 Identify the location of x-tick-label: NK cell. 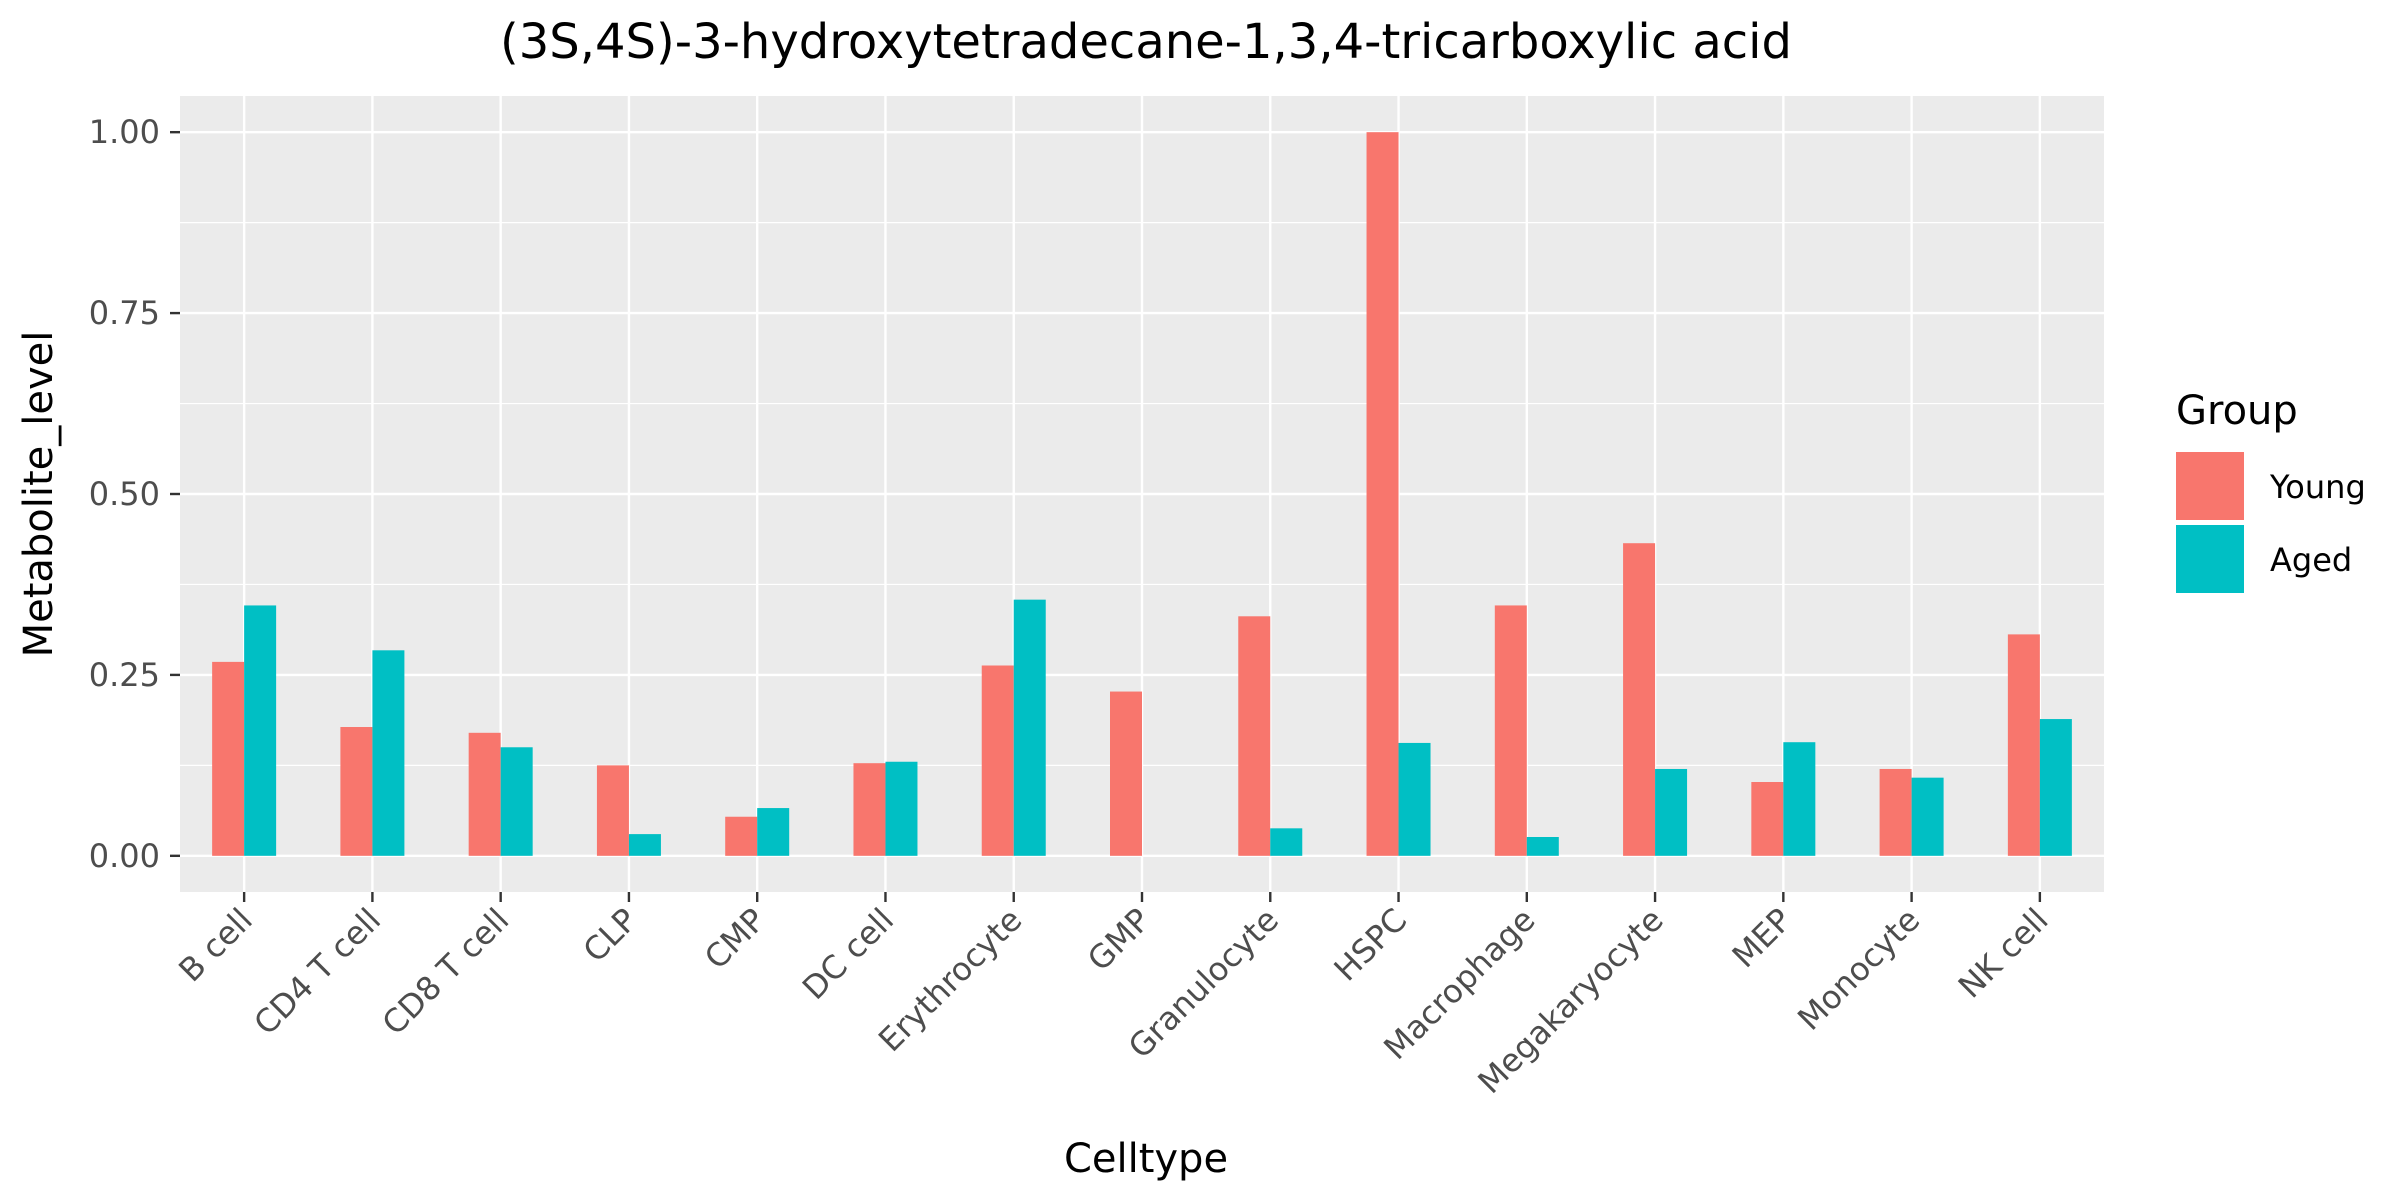
(2003, 953).